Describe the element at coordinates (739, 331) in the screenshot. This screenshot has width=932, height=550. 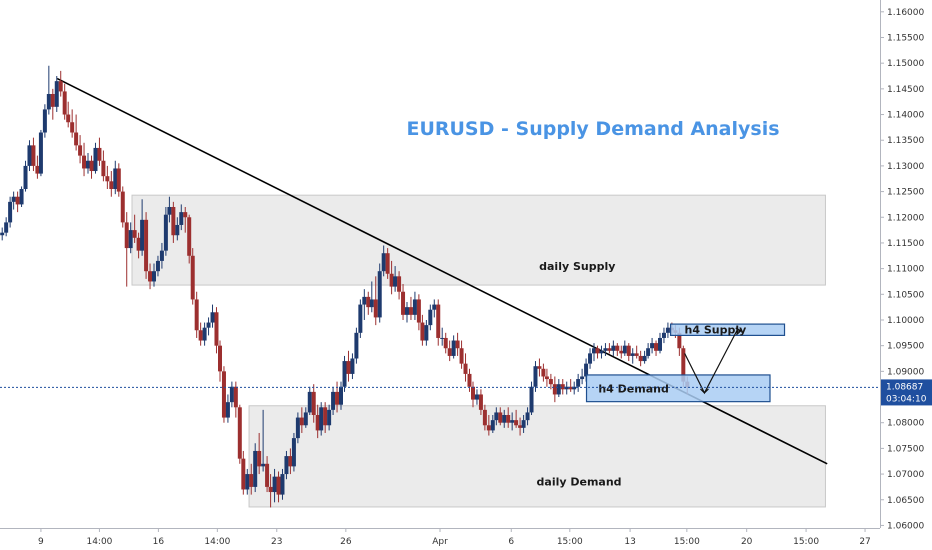
I see `projection-arrowhead` at that location.